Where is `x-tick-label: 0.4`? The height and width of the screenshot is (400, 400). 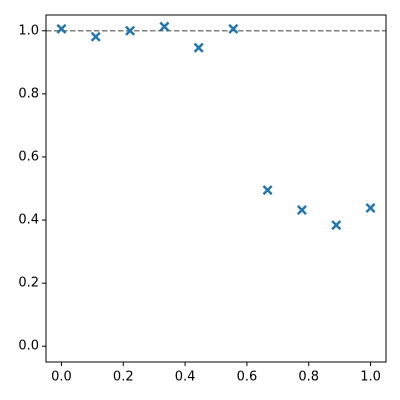 x-tick-label: 0.4 is located at coordinates (185, 377).